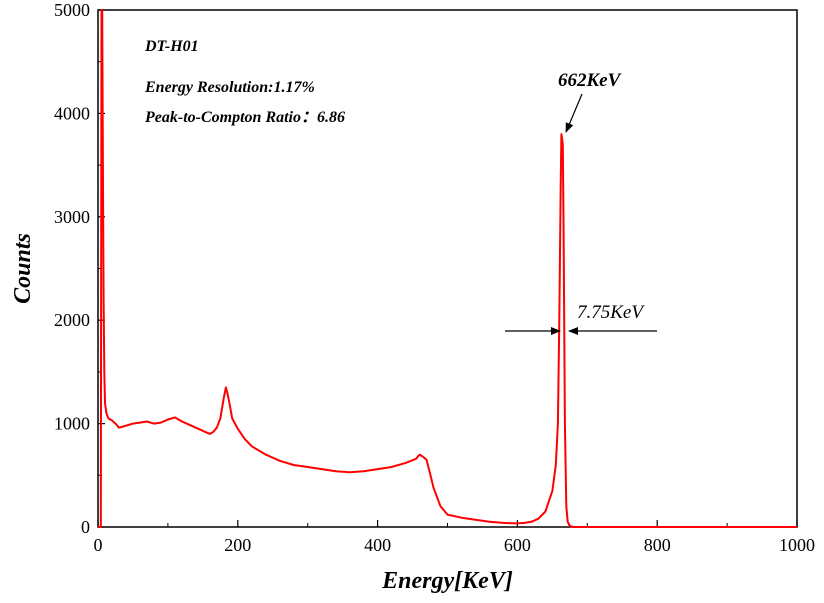 This screenshot has width=824, height=603. Describe the element at coordinates (797, 545) in the screenshot. I see `x-tick-label: 1000` at that location.